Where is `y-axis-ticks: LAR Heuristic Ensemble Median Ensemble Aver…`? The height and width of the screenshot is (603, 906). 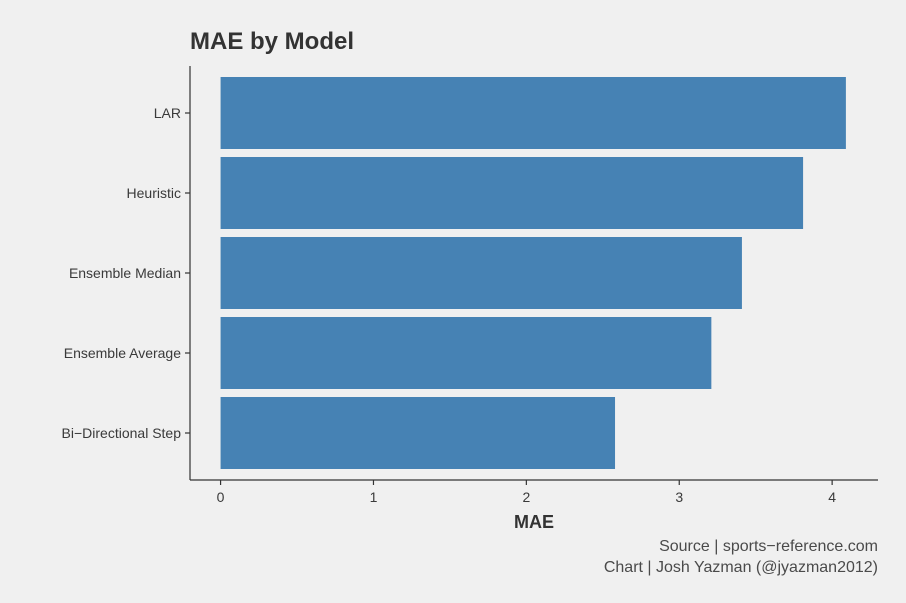 y-axis-ticks: LAR Heuristic Ensemble Median Ensemble Aver… is located at coordinates (126, 273).